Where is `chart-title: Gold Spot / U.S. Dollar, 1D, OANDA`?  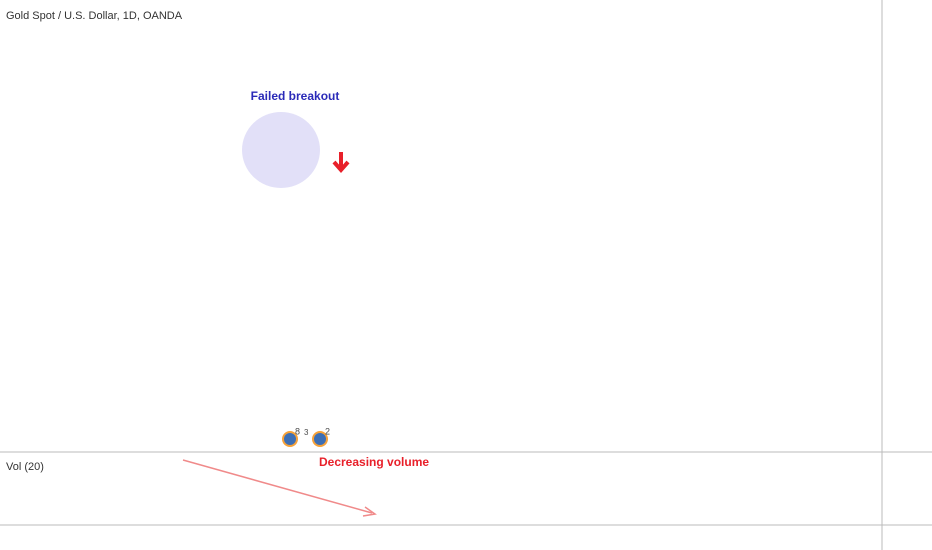
chart-title: Gold Spot / U.S. Dollar, 1D, OANDA is located at coordinates (94, 16).